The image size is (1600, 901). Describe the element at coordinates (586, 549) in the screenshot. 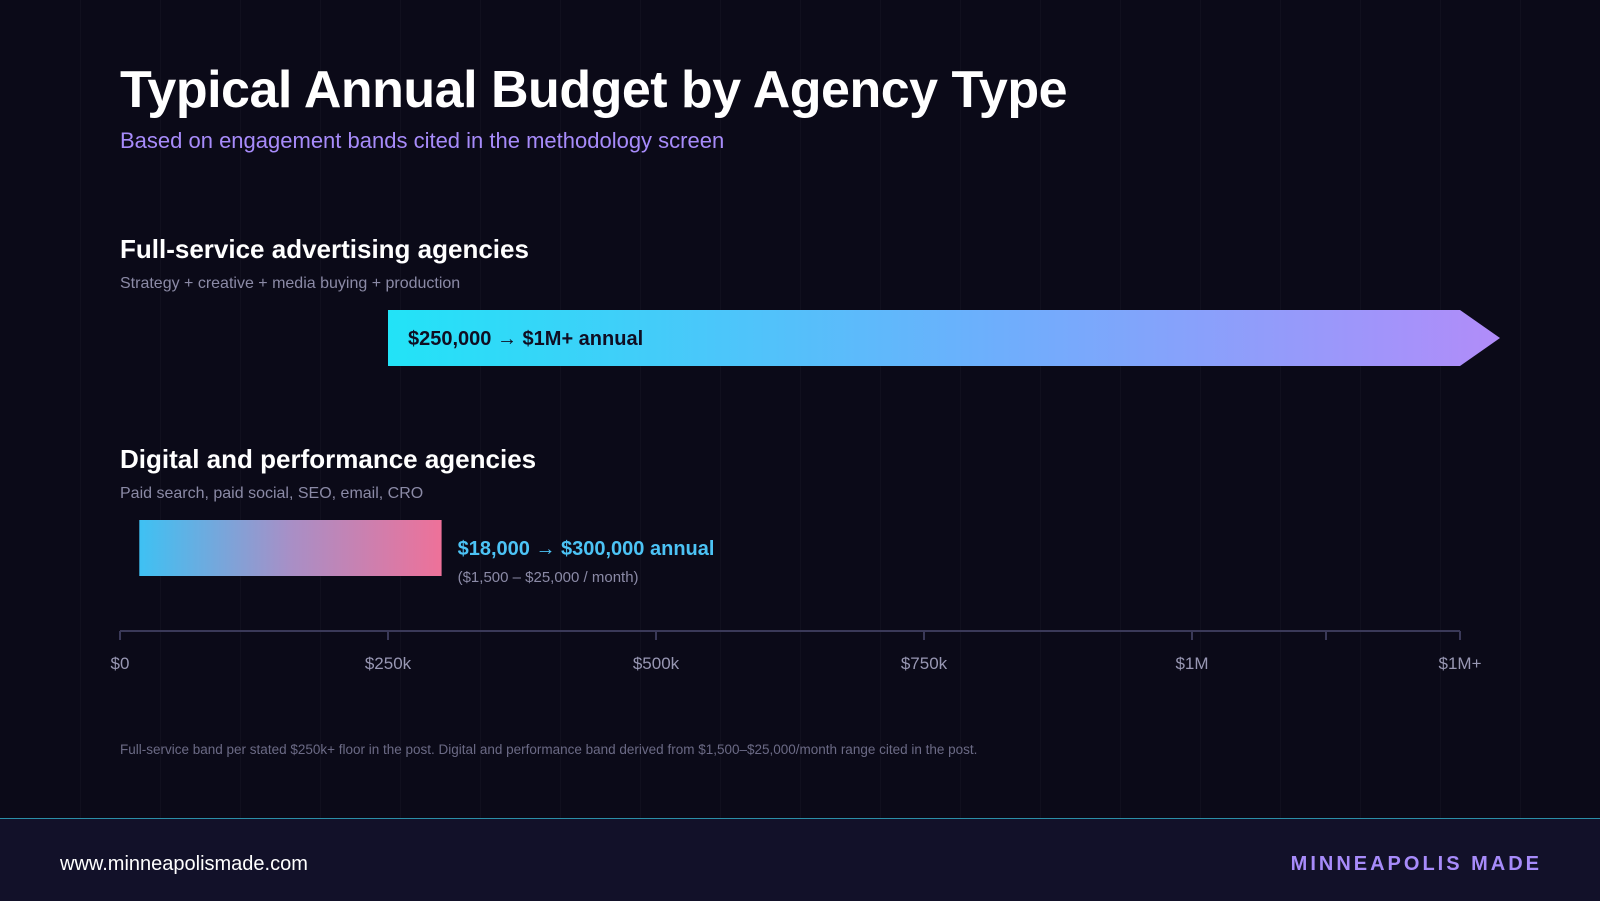

I see `range-bar-label: $18,000 → $300,000 annual` at that location.